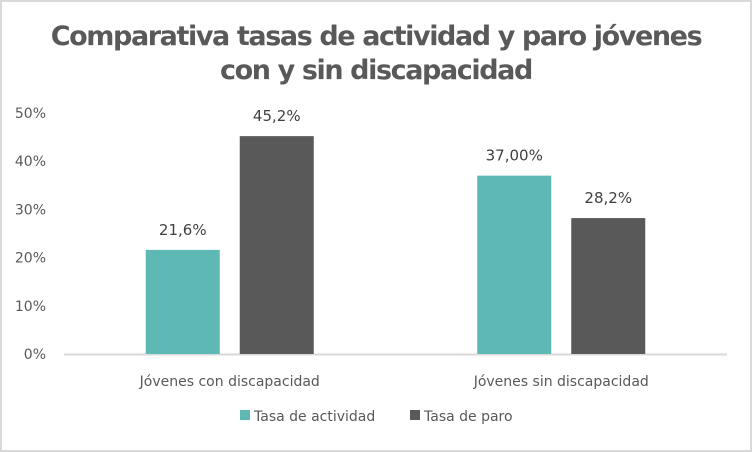  What do you see at coordinates (376, 70) in the screenshot?
I see `chart-title-line-2: con y sin discapacidad` at bounding box center [376, 70].